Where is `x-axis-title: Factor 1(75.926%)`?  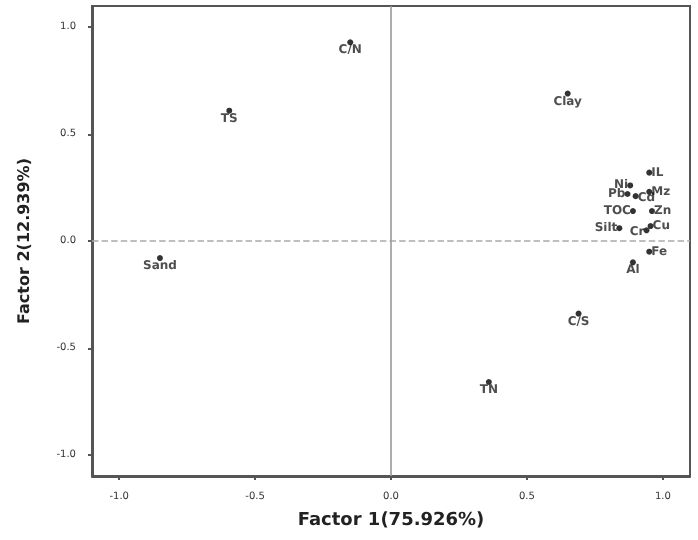
x-axis-title: Factor 1(75.926%) is located at coordinates (391, 521).